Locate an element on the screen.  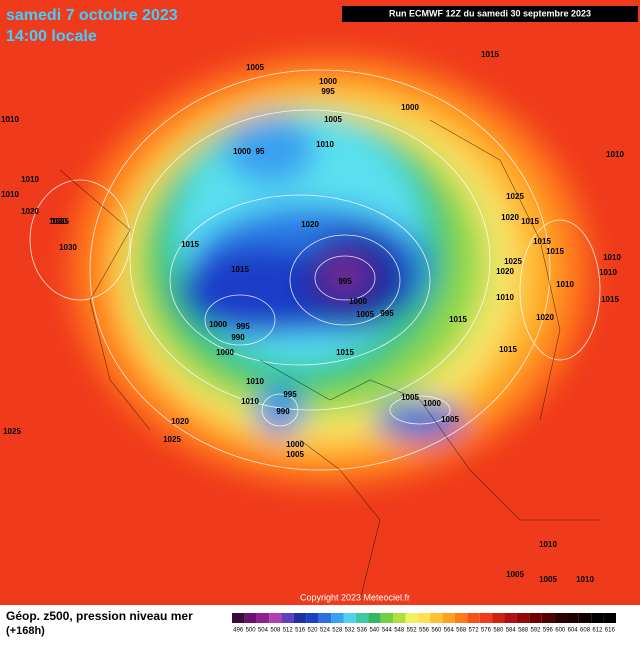
colorbar-label: 616 is located at coordinates (610, 631).